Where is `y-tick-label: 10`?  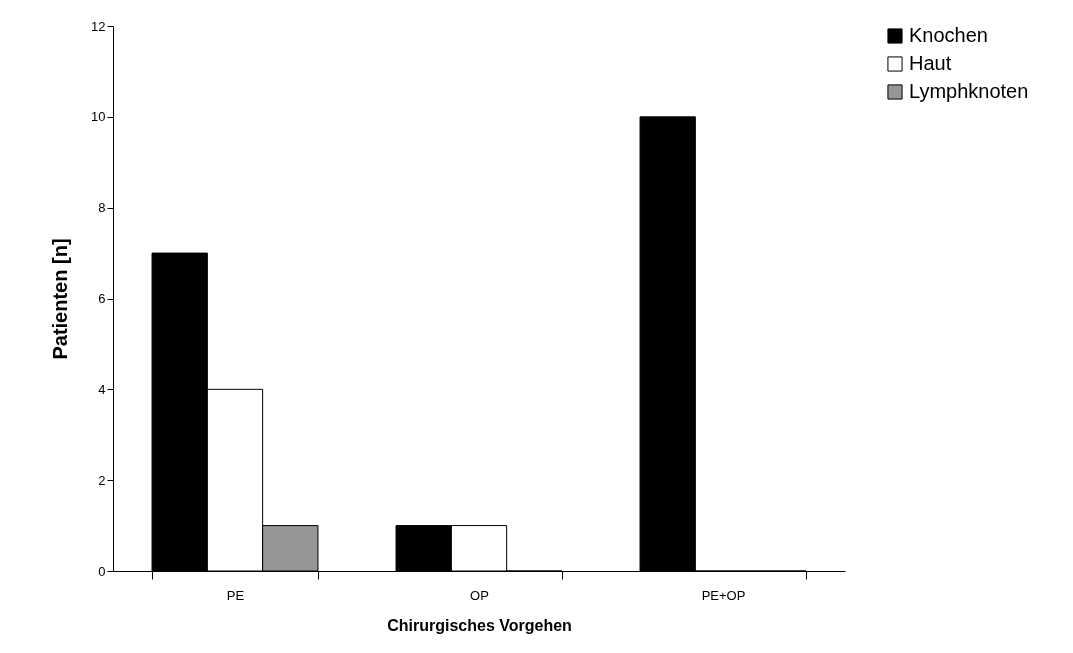
y-tick-label: 10 is located at coordinates (98, 117).